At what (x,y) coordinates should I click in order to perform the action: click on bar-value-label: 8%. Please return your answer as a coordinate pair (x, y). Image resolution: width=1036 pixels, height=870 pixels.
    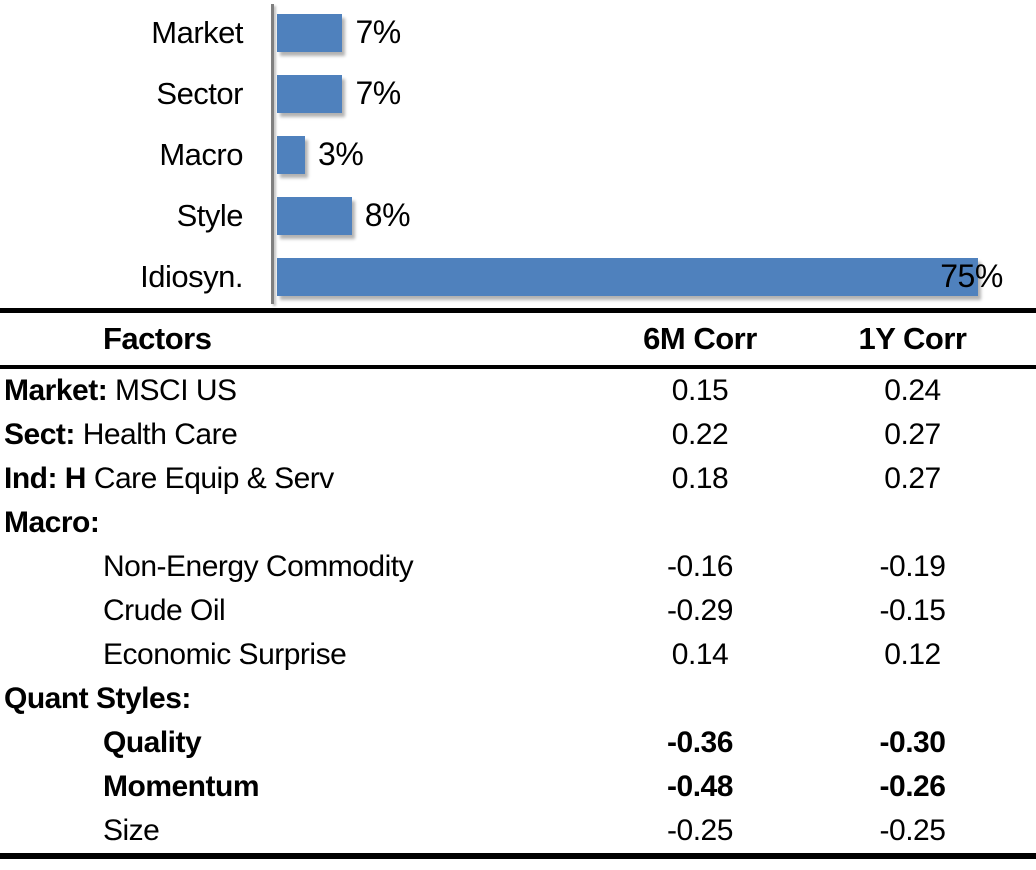
    Looking at the image, I should click on (387, 215).